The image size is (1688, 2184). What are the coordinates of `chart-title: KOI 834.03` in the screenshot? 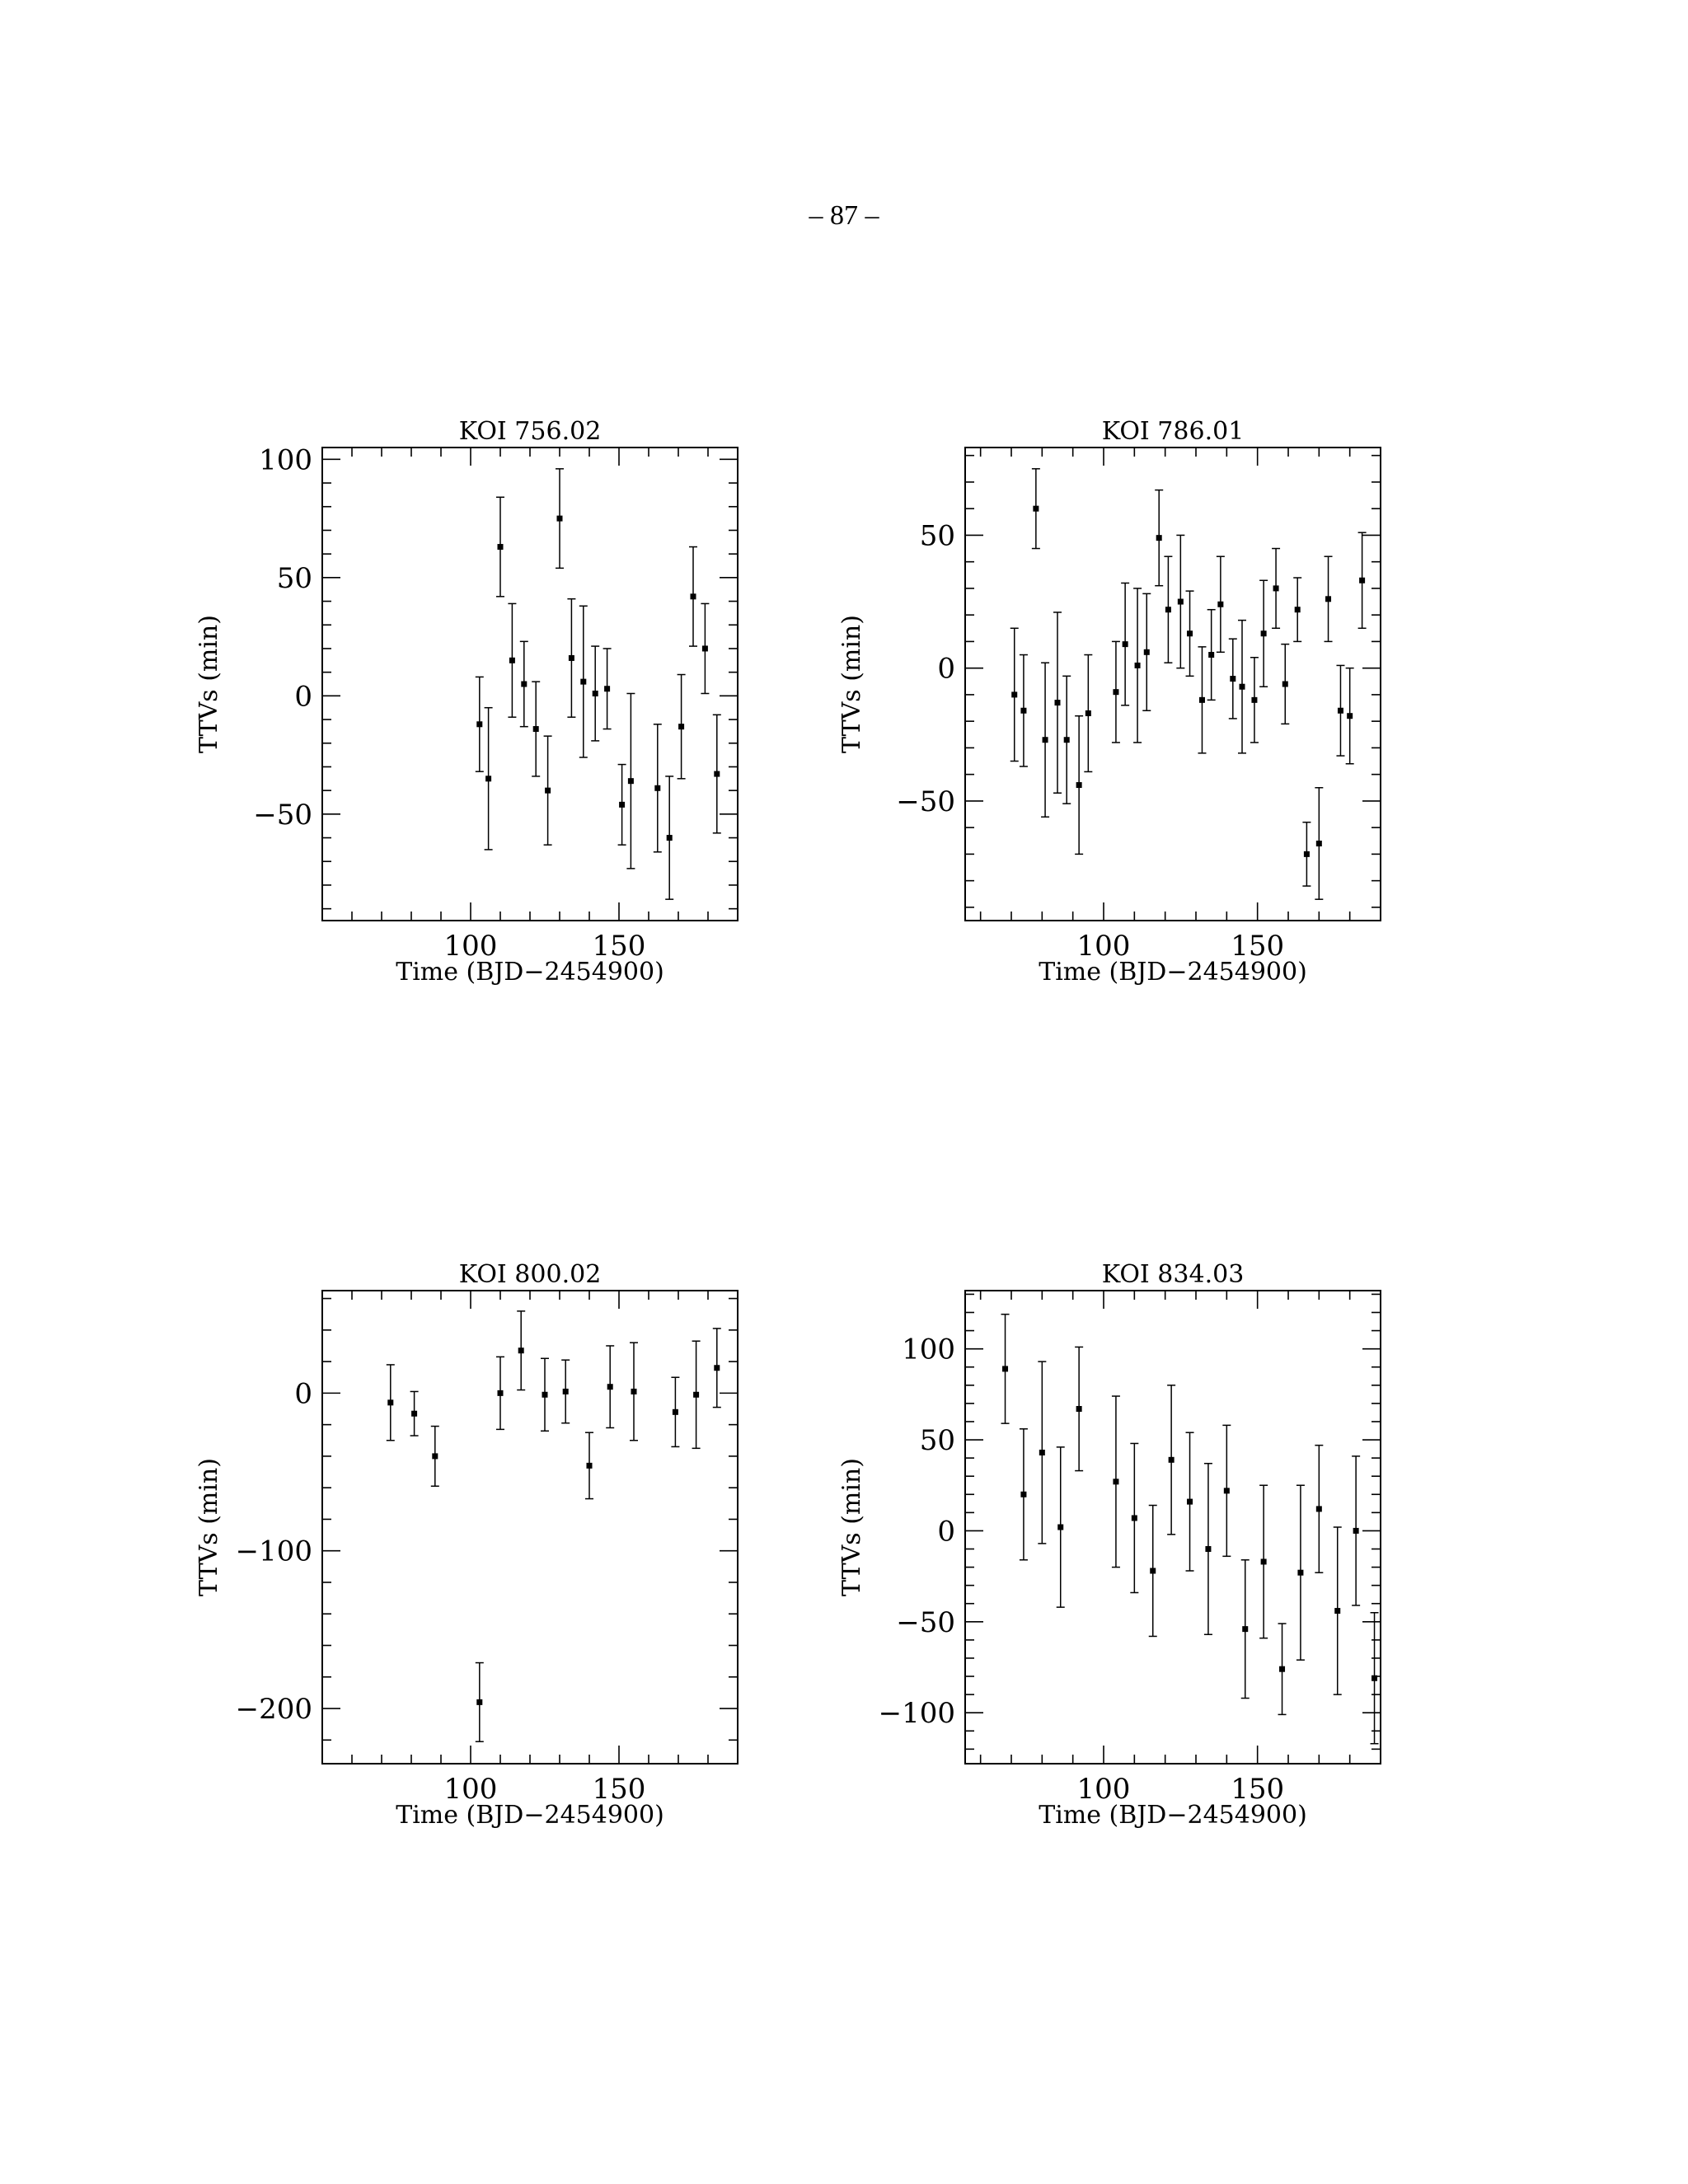 It's located at (1173, 1274).